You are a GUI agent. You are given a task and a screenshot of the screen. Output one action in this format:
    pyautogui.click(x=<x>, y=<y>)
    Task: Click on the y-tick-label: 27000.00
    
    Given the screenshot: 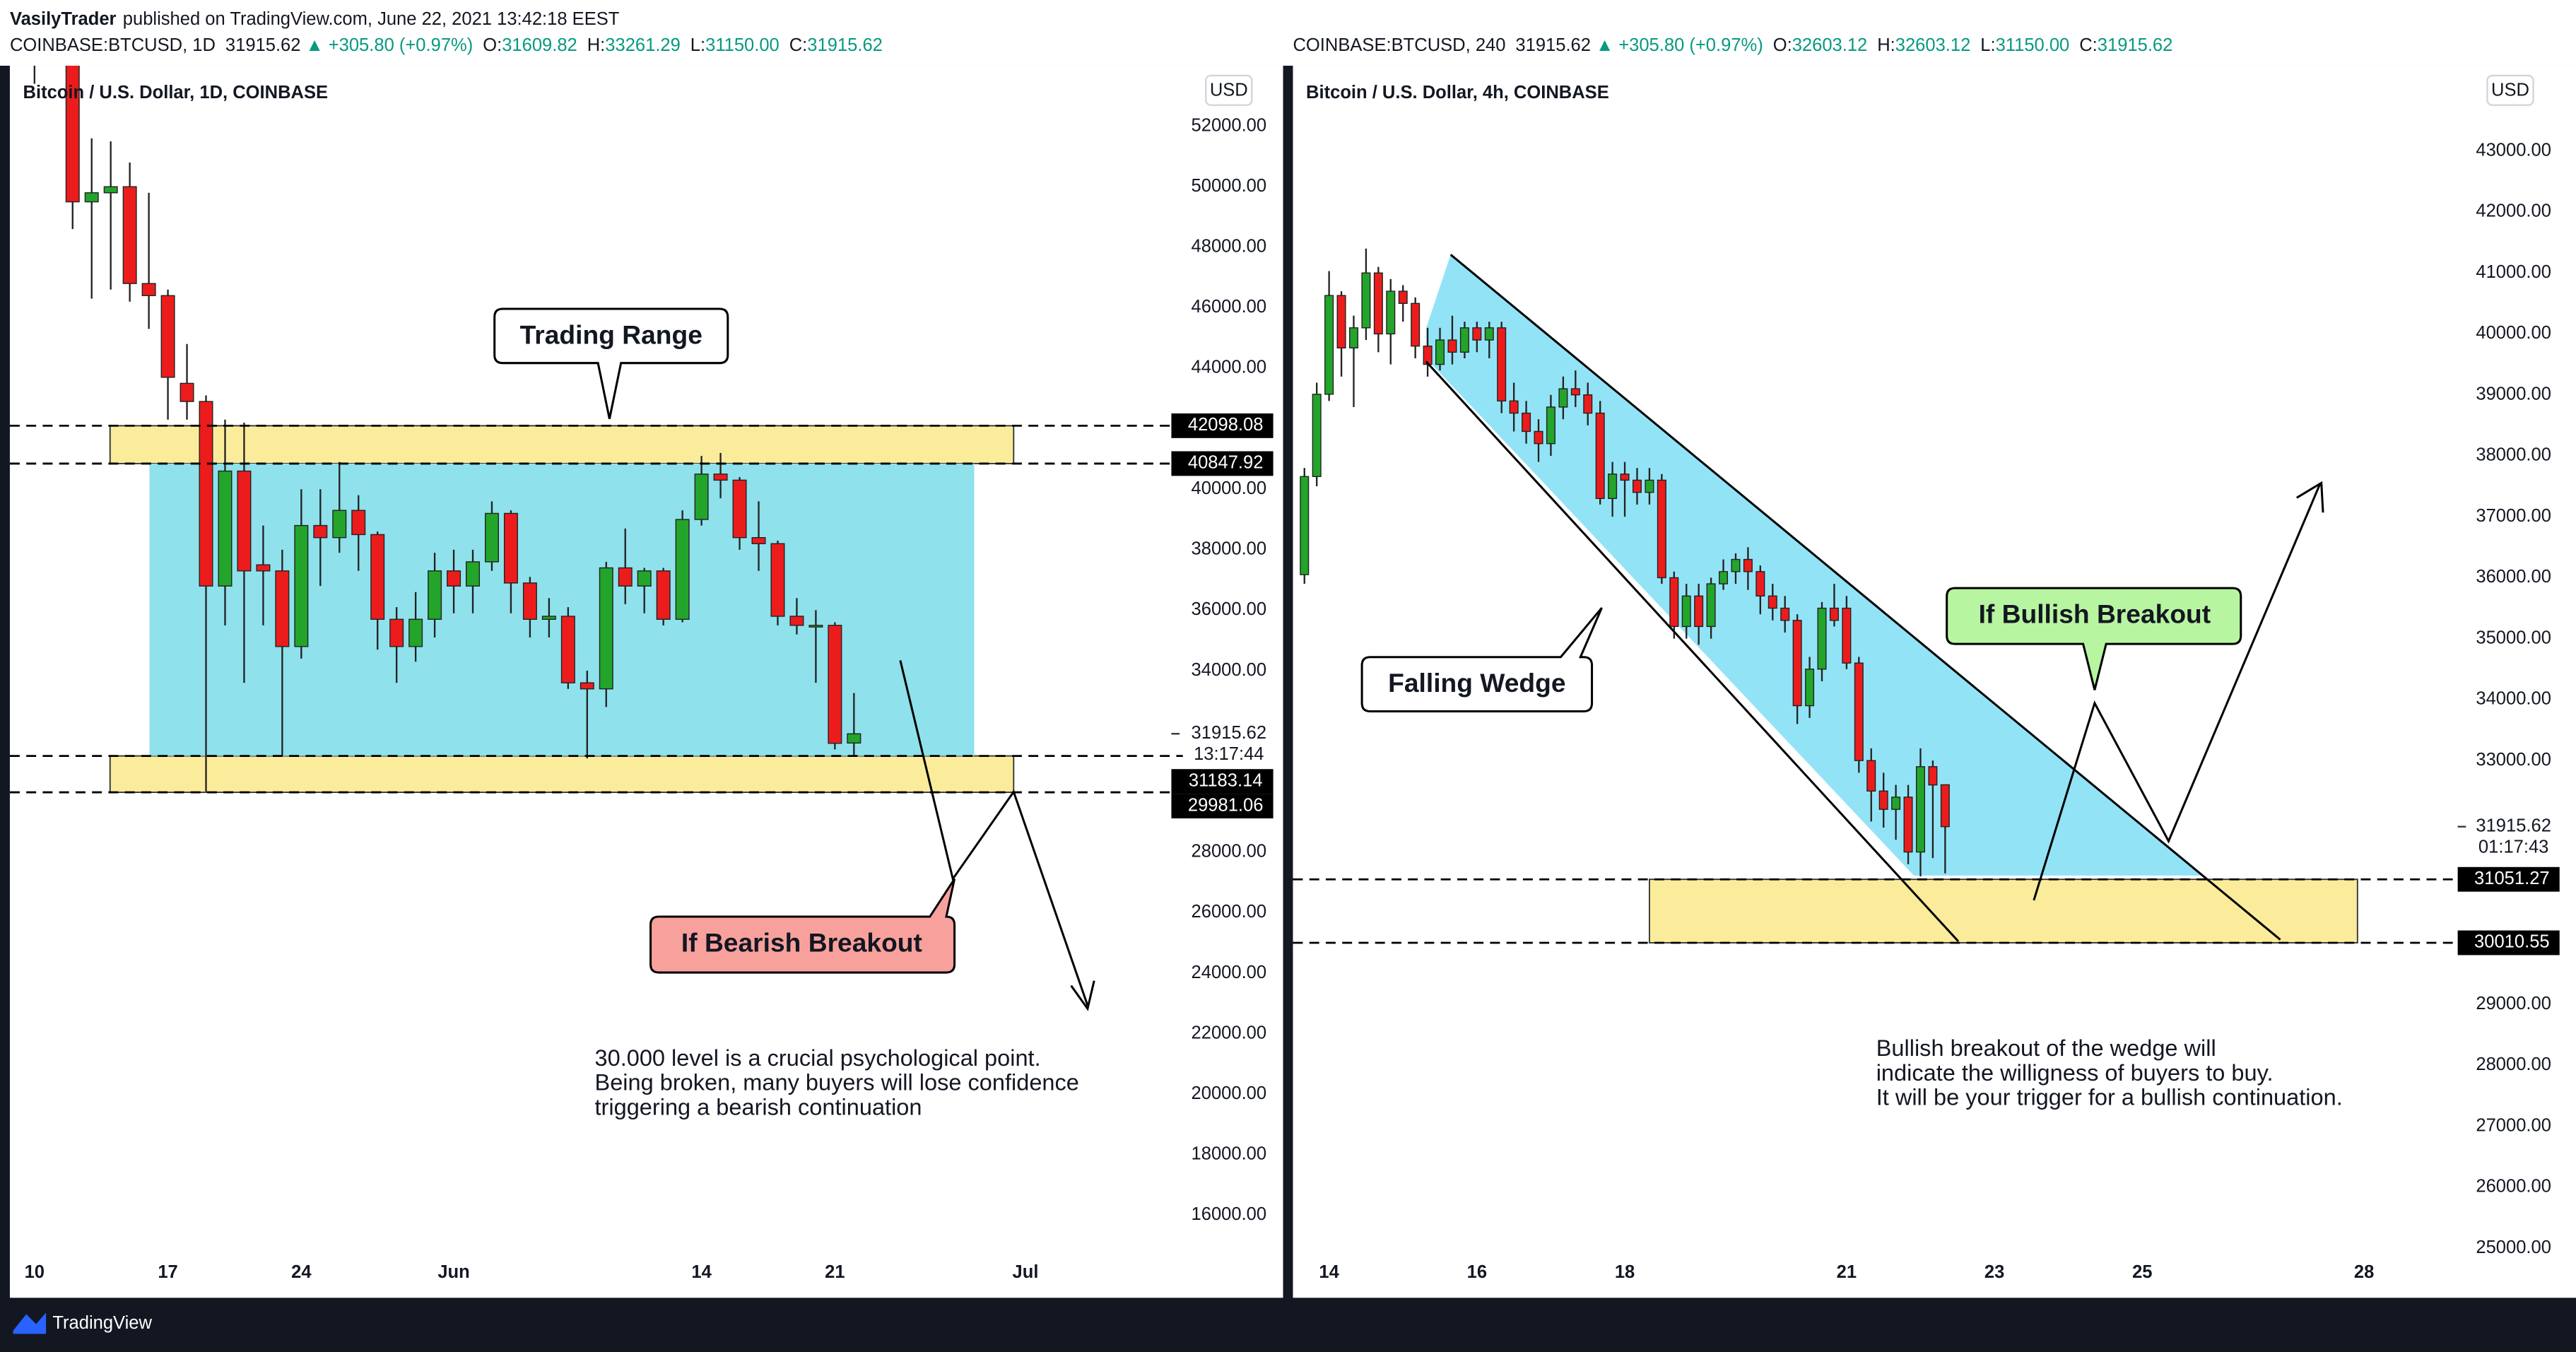 What is the action you would take?
    pyautogui.click(x=2513, y=1125)
    